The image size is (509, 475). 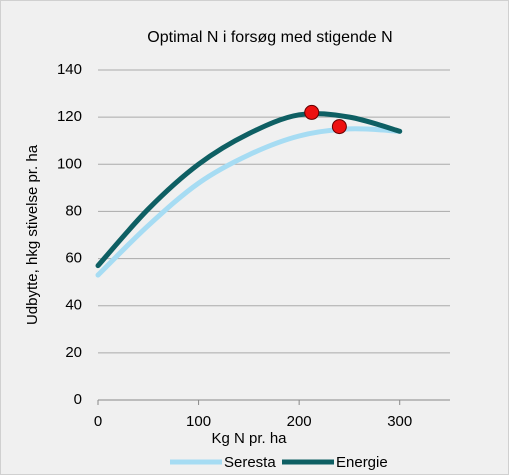 What do you see at coordinates (198, 421) in the screenshot?
I see `x-tick-label: 100` at bounding box center [198, 421].